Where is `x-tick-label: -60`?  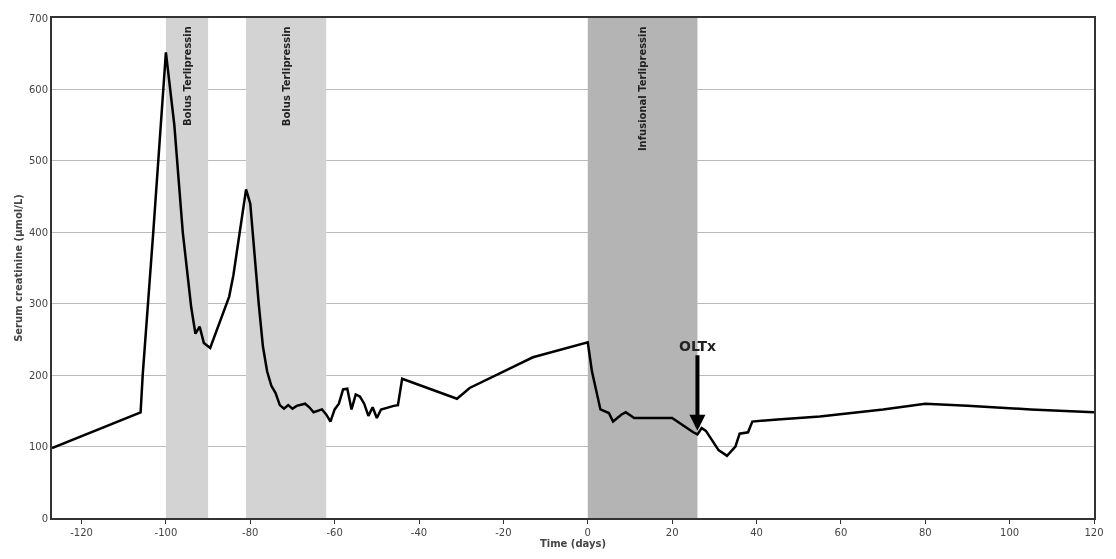 x-tick-label: -60 is located at coordinates (334, 532).